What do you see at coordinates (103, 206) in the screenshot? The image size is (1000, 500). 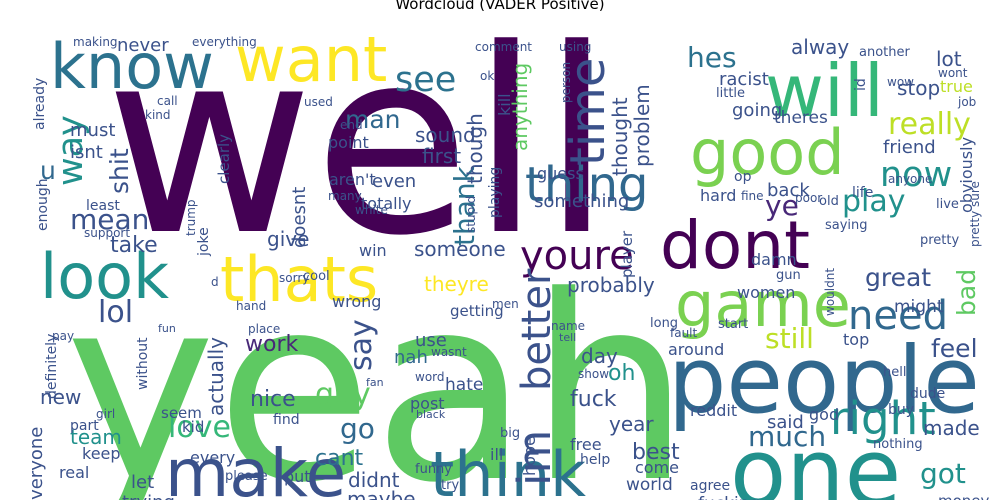 I see `word-least: least` at bounding box center [103, 206].